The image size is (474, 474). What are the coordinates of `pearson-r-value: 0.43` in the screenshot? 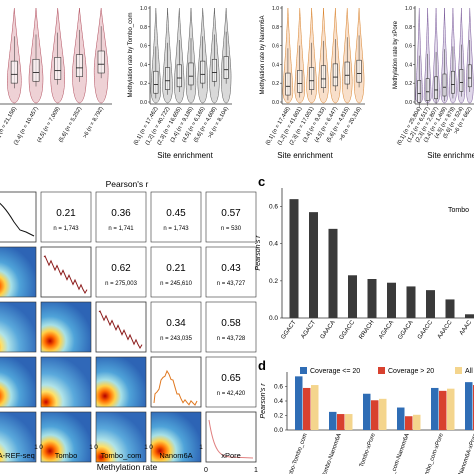 It's located at (231, 268).